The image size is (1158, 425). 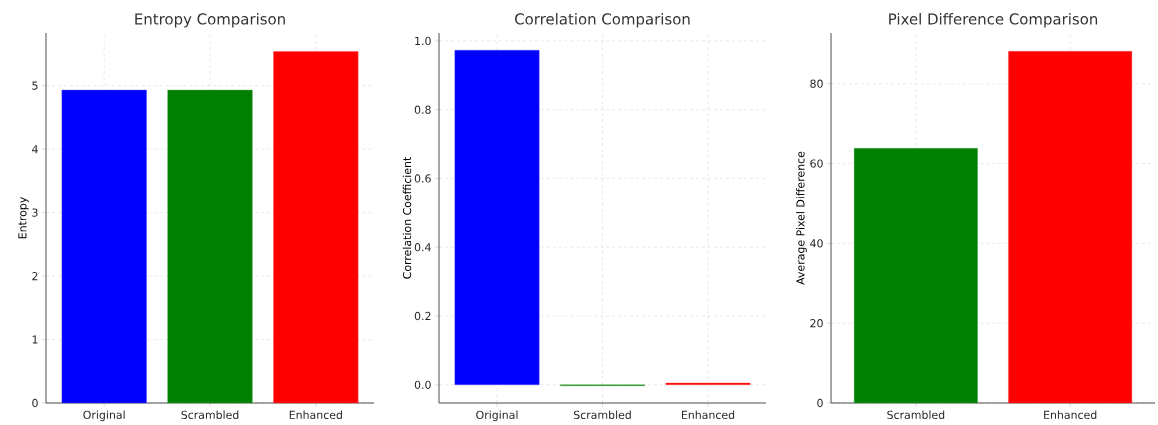 What do you see at coordinates (816, 323) in the screenshot?
I see `y-tick-label: 20` at bounding box center [816, 323].